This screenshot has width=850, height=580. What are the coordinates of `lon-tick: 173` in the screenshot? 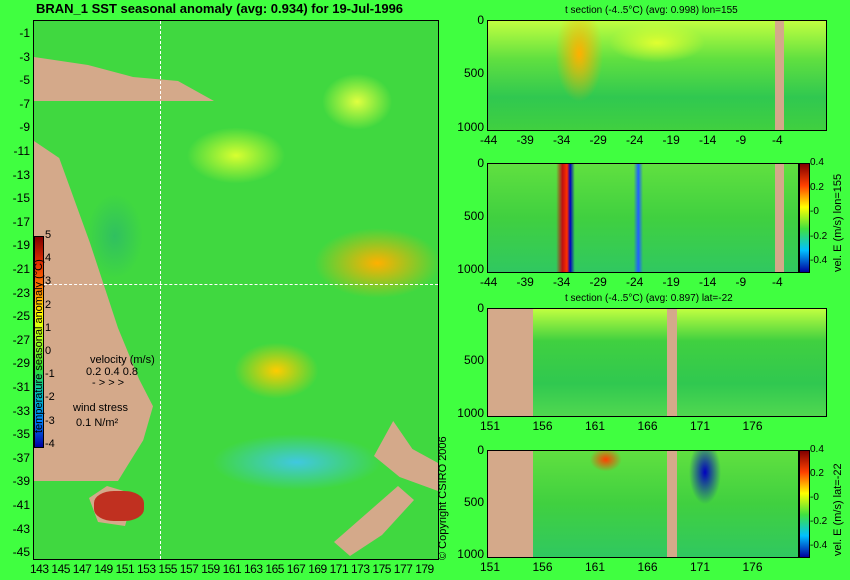 It's located at (360, 569).